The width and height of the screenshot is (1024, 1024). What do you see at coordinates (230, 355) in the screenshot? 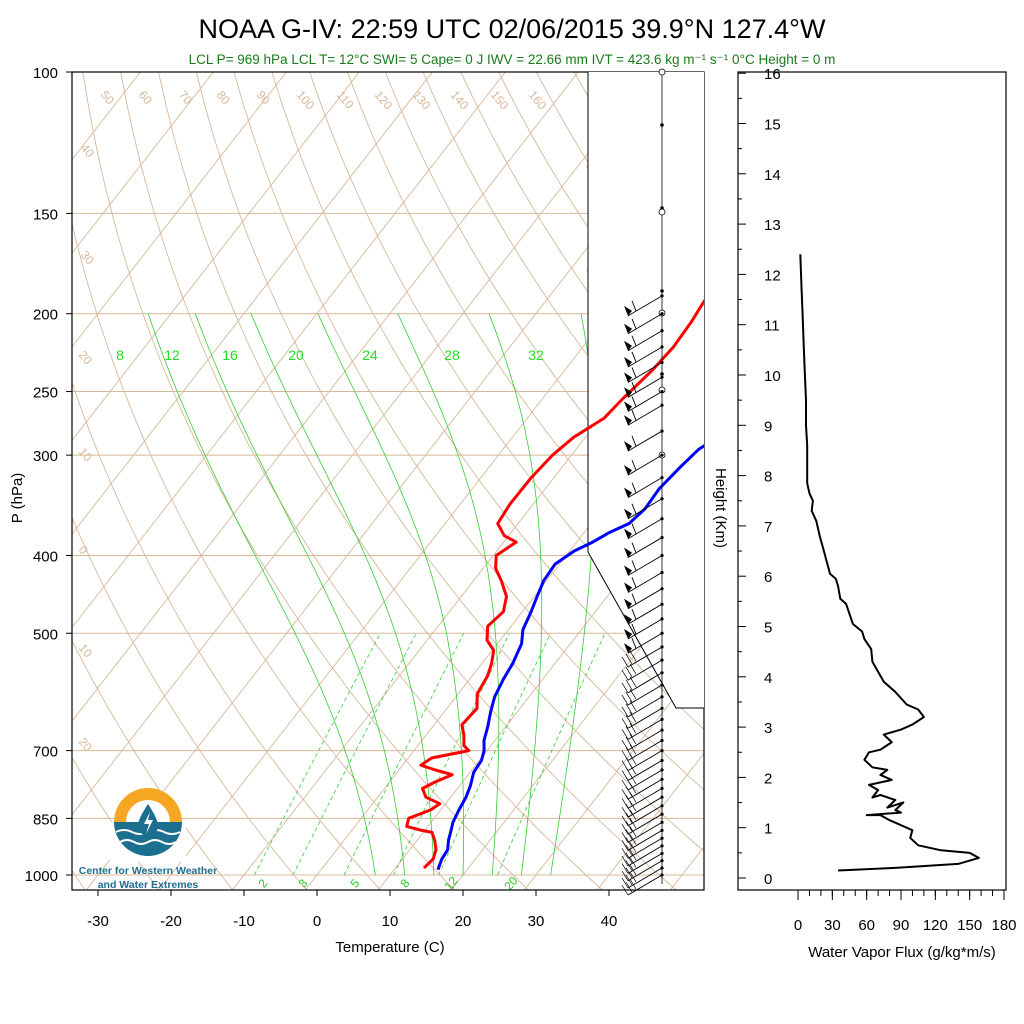
I see `mixing-ratio-label: 16` at bounding box center [230, 355].